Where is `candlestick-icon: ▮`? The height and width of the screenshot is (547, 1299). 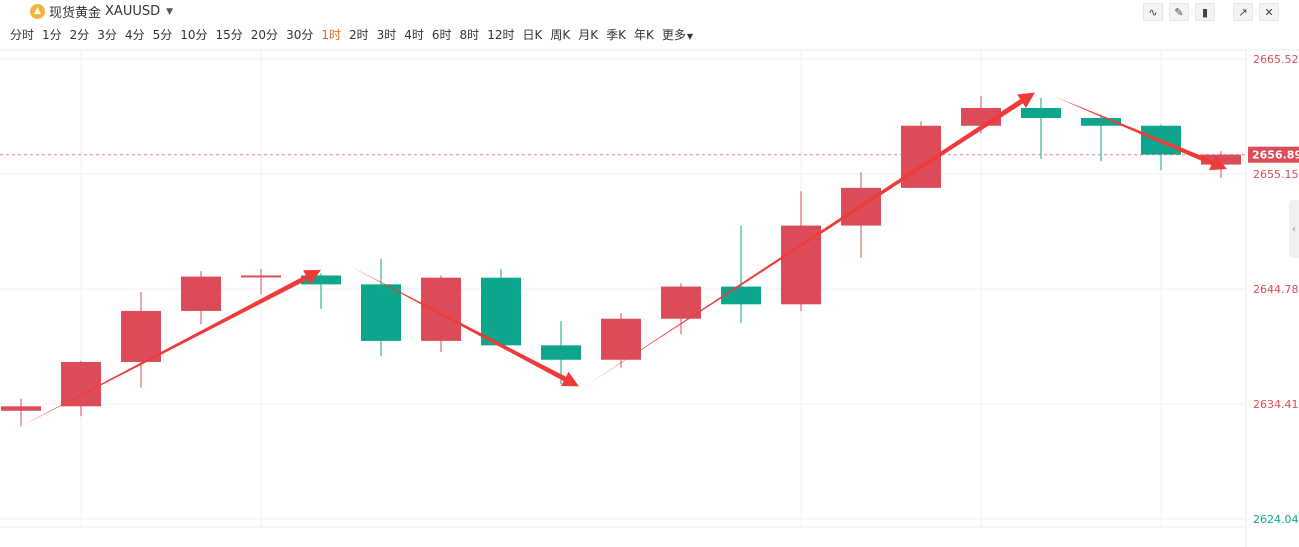
candlestick-icon: ▮ is located at coordinates (1205, 12).